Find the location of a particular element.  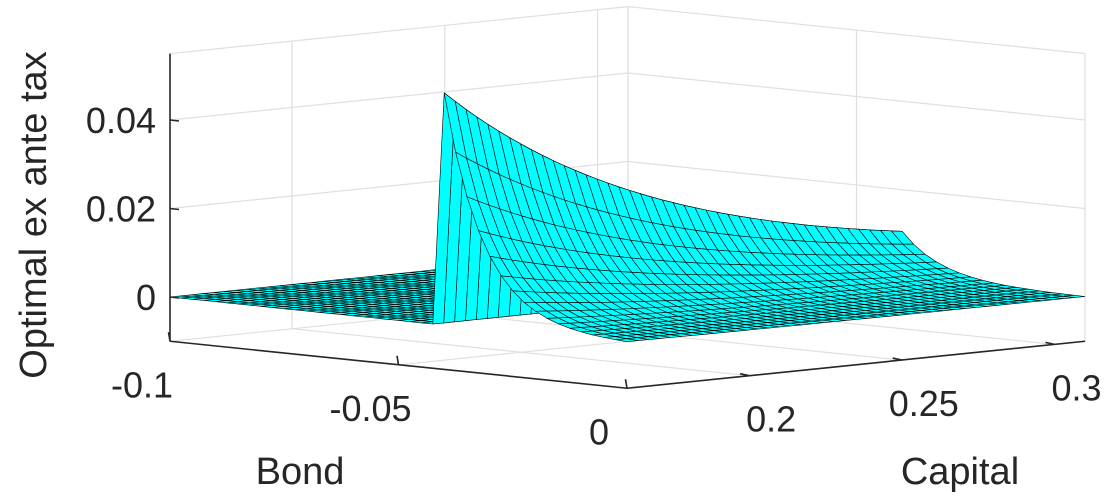

x-axis-label: Bond is located at coordinates (300, 472).